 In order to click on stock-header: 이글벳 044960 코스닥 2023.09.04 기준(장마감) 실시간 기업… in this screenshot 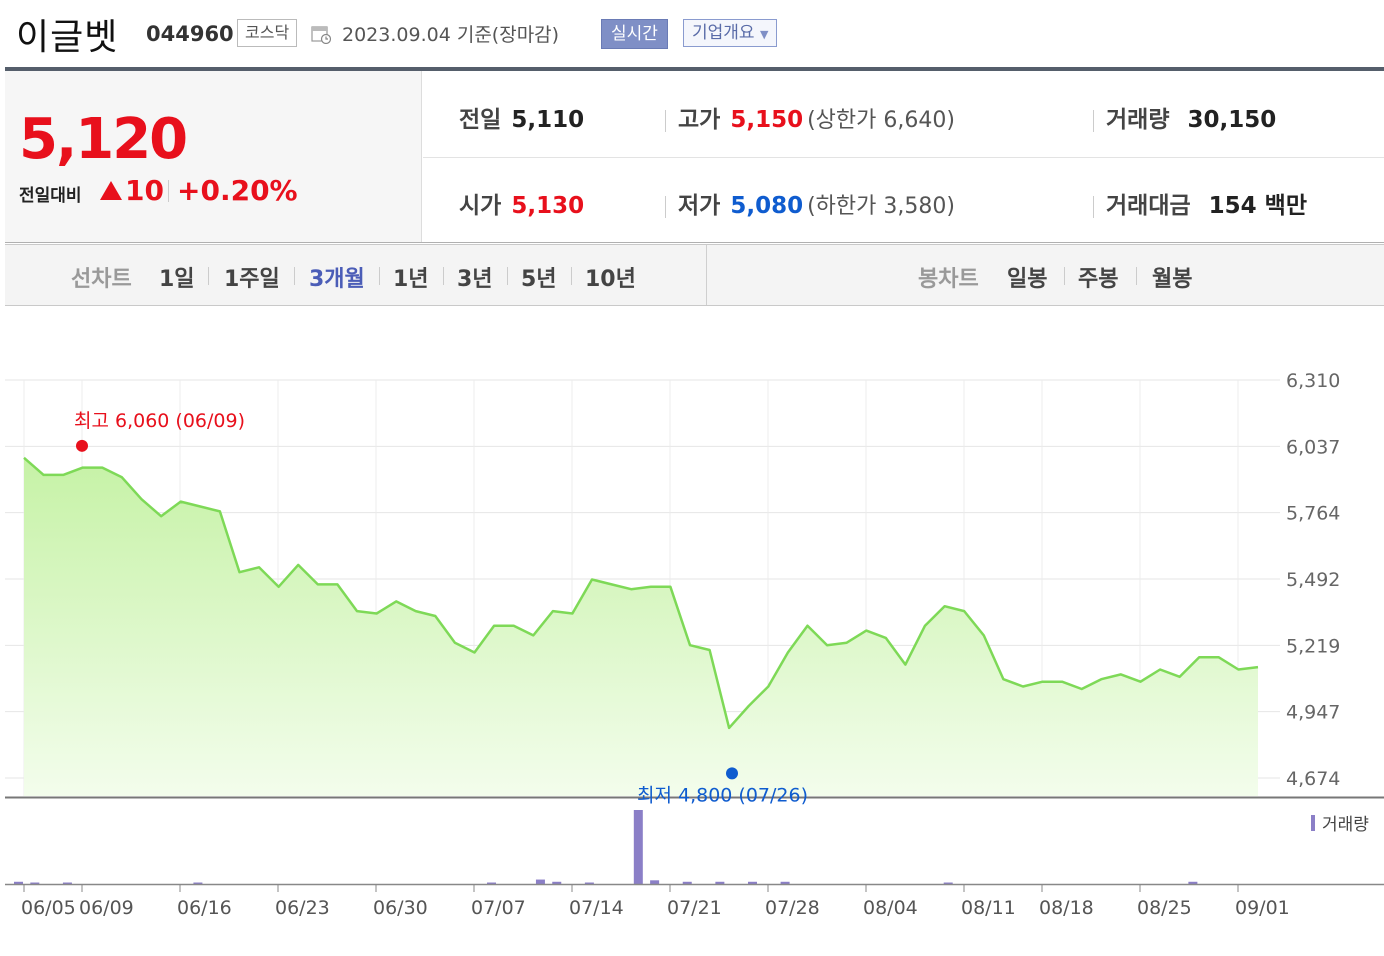, I will do `click(692, 34)`.